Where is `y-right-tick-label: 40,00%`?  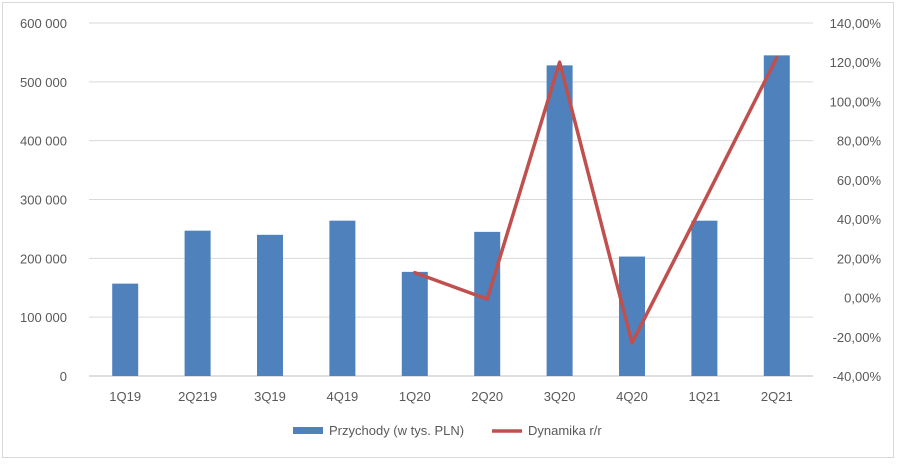 y-right-tick-label: 40,00% is located at coordinates (859, 219).